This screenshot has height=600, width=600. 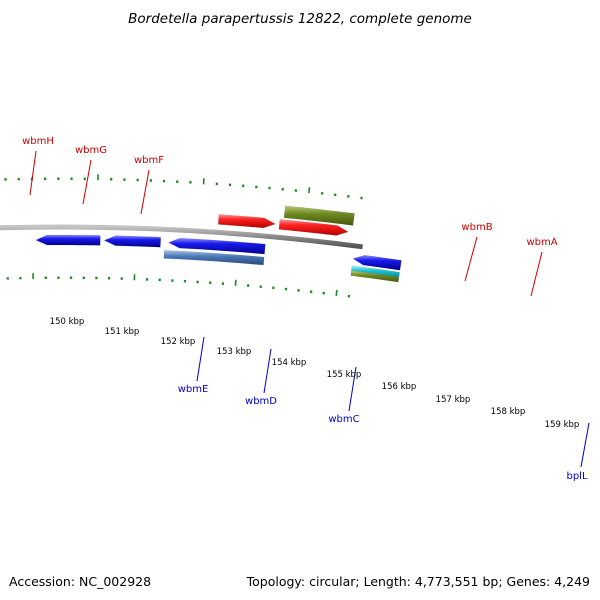 I want to click on accession-text: Accession: NC_002928, so click(x=80, y=581).